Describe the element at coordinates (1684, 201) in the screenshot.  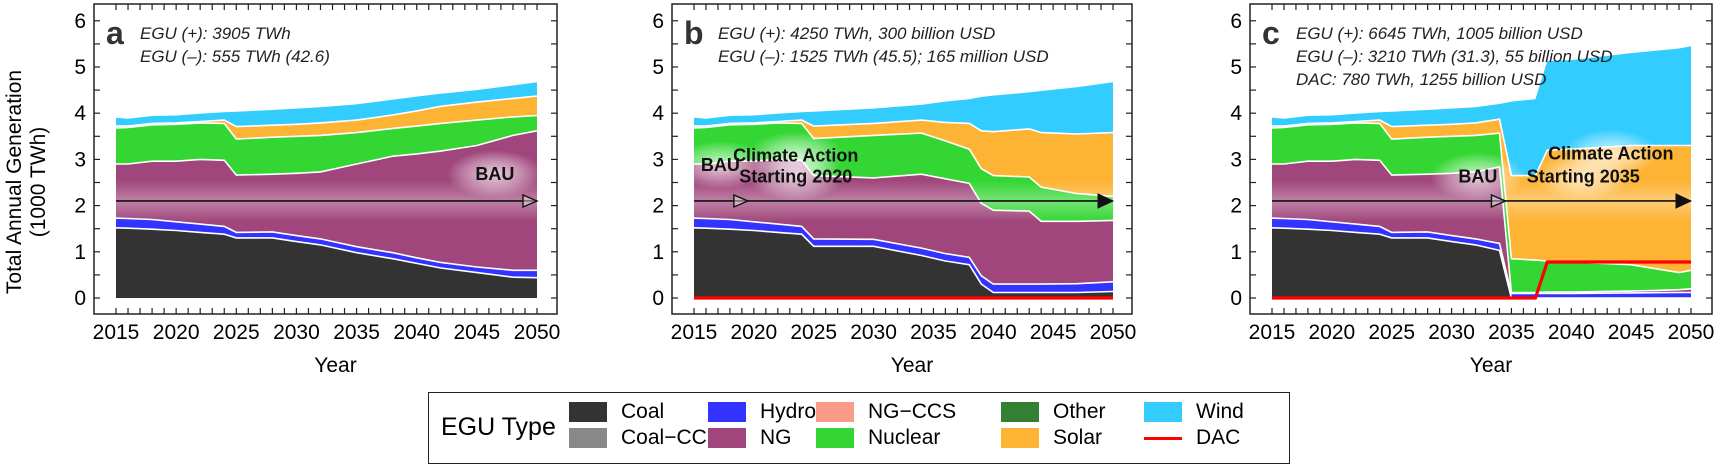
I see `arrow-head-filled` at that location.